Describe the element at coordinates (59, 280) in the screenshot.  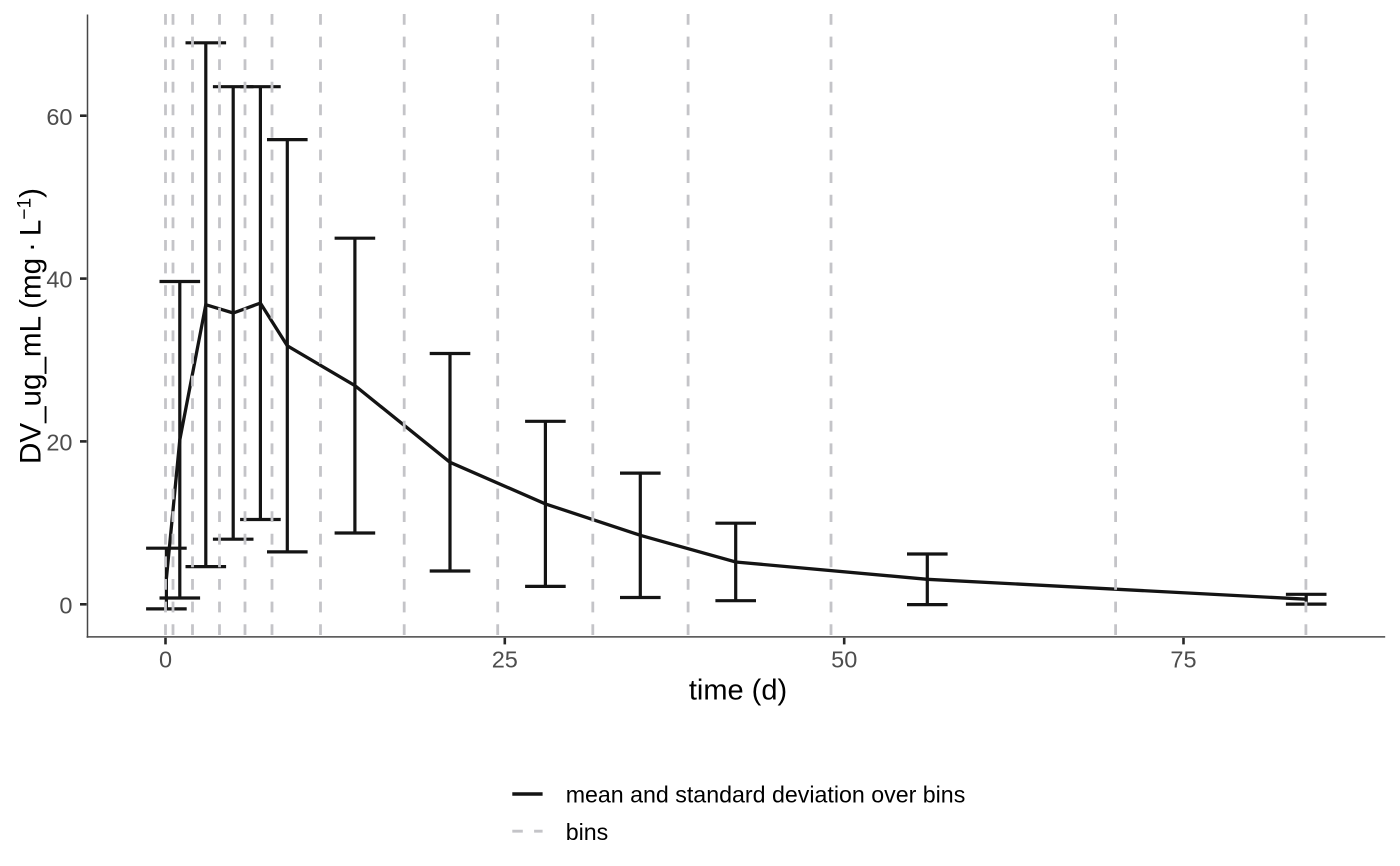
I see `svg-text: 40` at that location.